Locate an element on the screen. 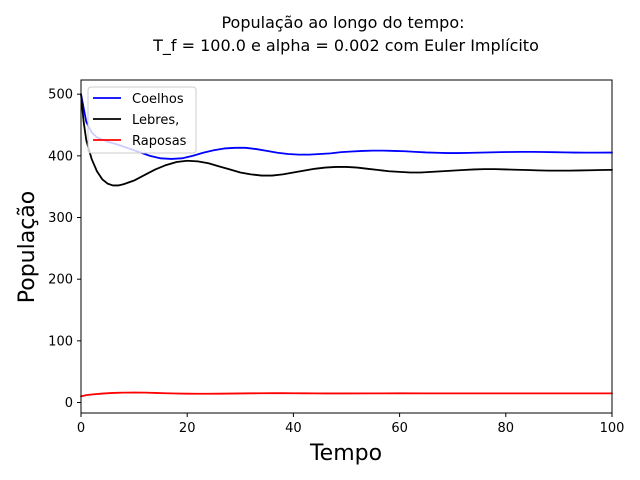 This screenshot has width=640, height=480. y-tick-label: 300 is located at coordinates (60, 218).